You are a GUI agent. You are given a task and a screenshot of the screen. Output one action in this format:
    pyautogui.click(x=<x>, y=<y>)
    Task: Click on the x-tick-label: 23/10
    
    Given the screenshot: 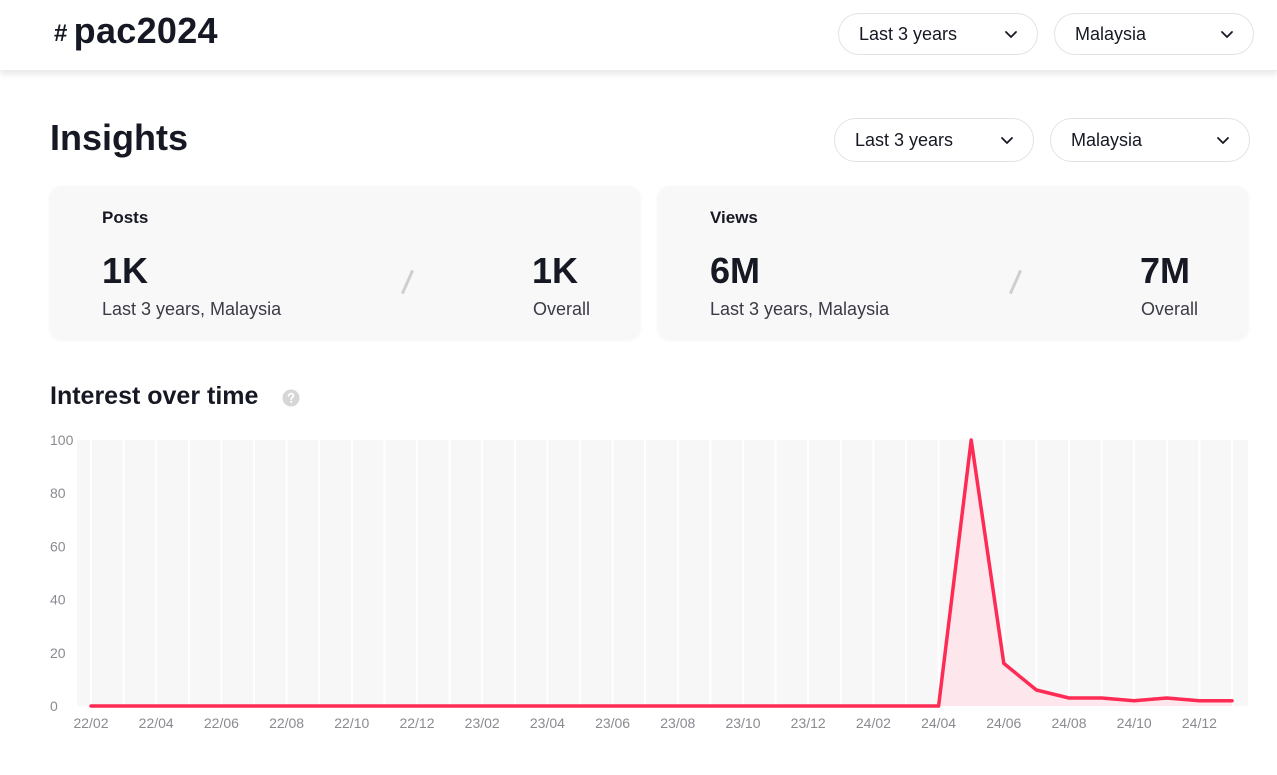 What is the action you would take?
    pyautogui.click(x=742, y=723)
    